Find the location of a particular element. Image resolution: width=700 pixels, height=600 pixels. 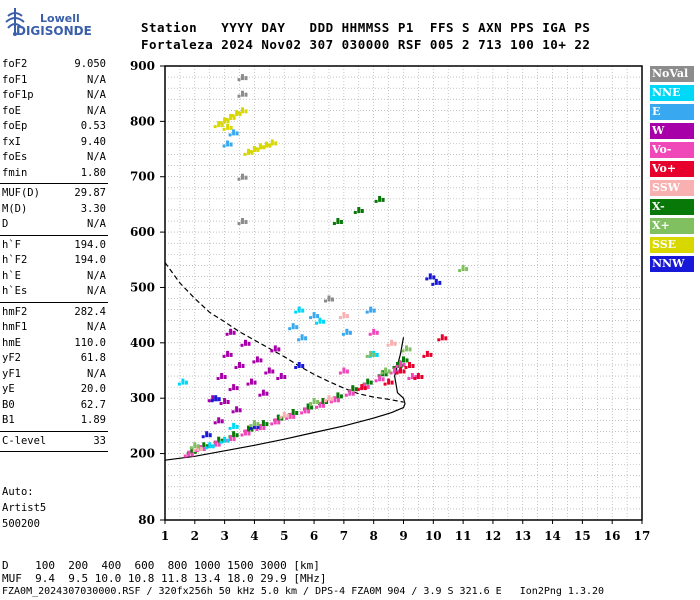

x-tick-label: 2 is located at coordinates (195, 536).